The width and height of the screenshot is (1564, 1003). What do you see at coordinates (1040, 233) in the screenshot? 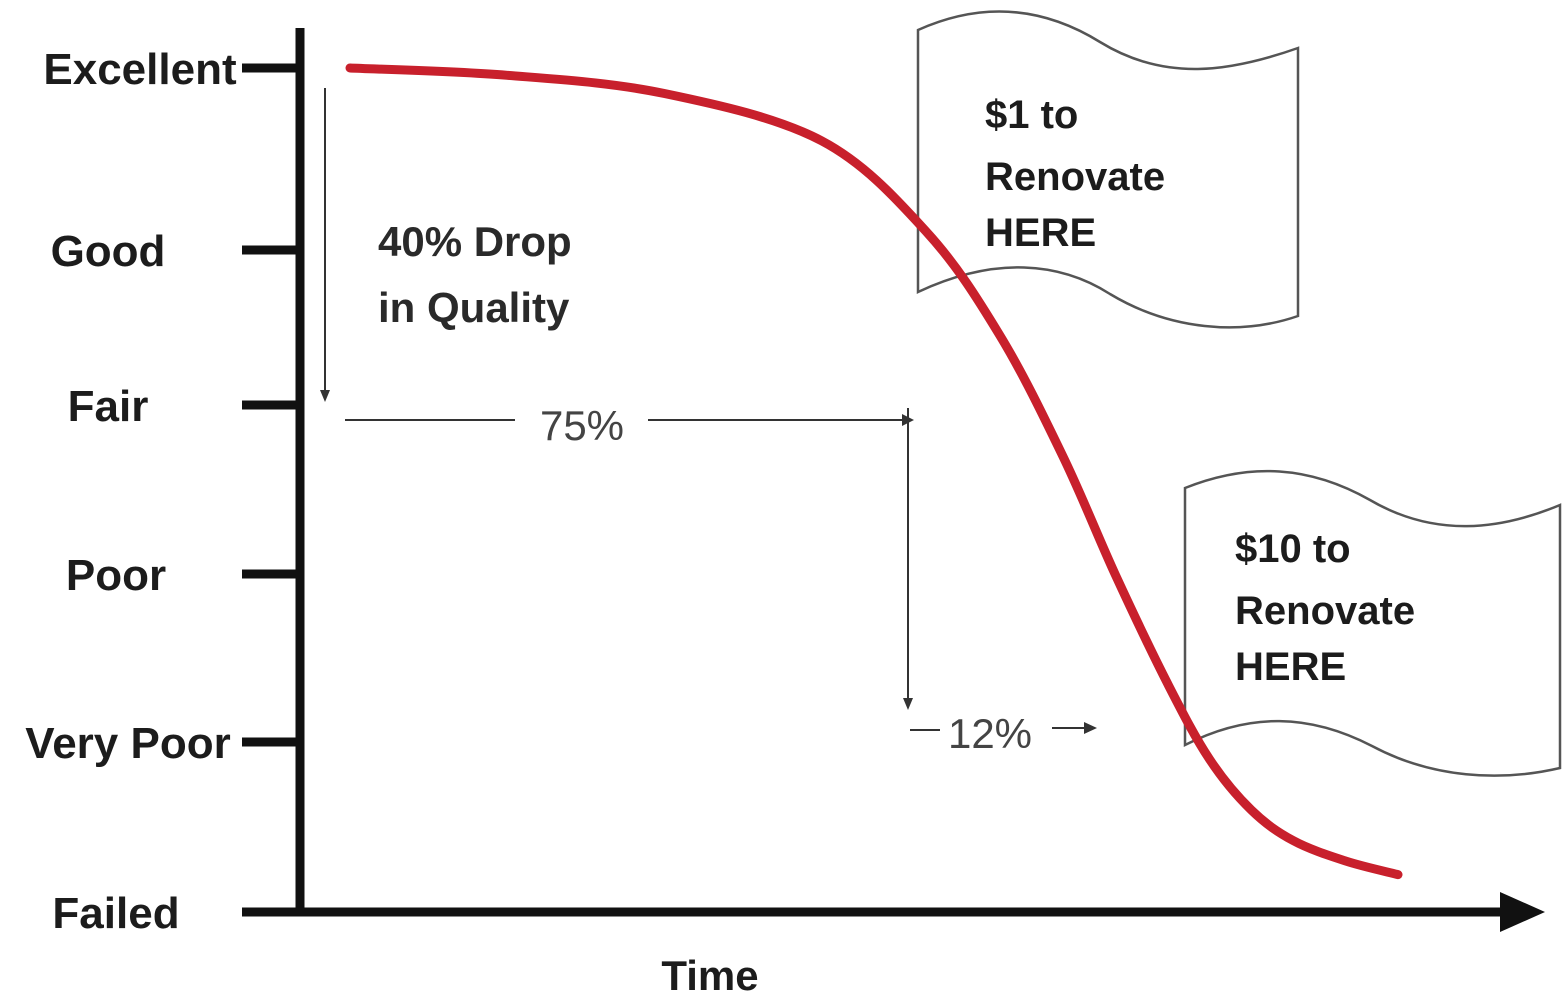
I see `flag-1-line3: HERE` at bounding box center [1040, 233].